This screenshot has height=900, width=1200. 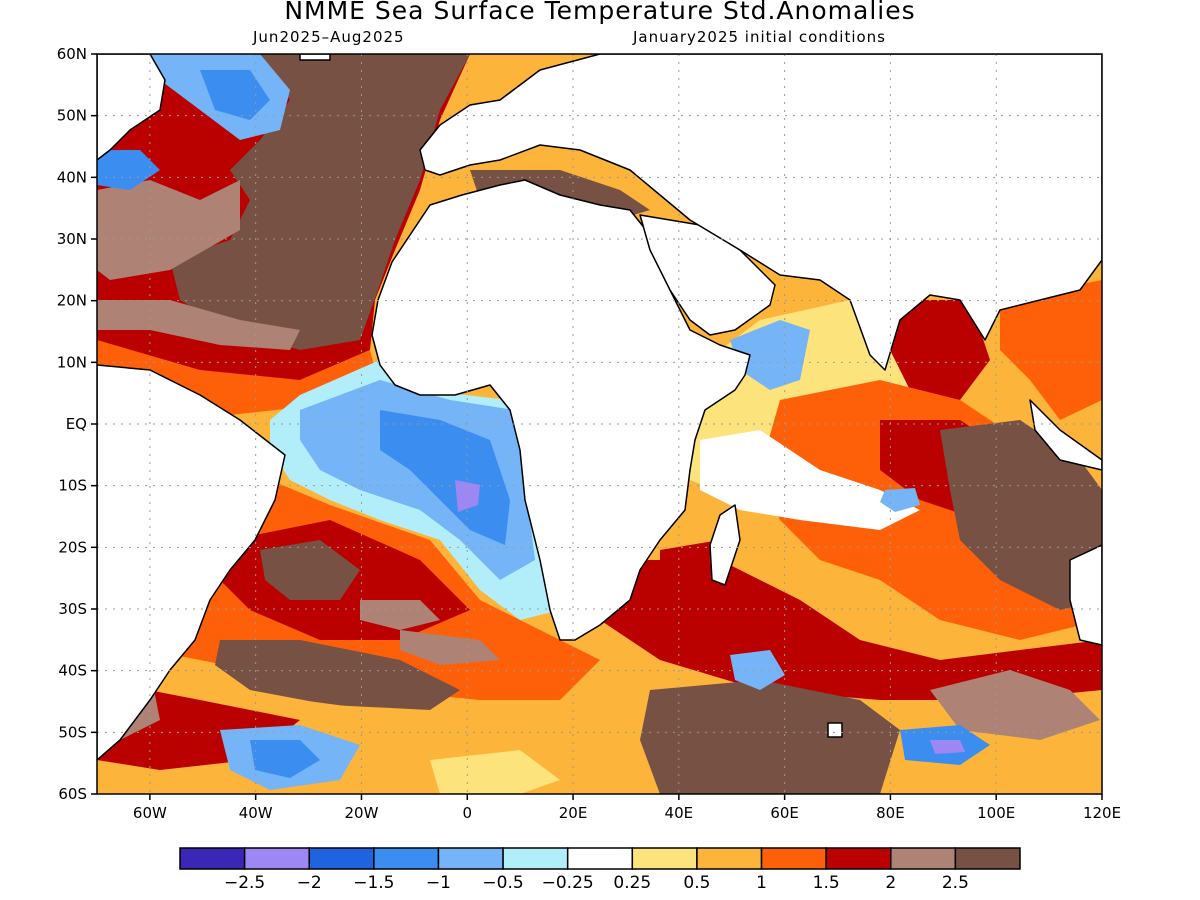 What do you see at coordinates (627, 808) in the screenshot?
I see `longitude-axis: 60W 40W 20W 0 20E 40E 60E 80E 100E 120E` at bounding box center [627, 808].